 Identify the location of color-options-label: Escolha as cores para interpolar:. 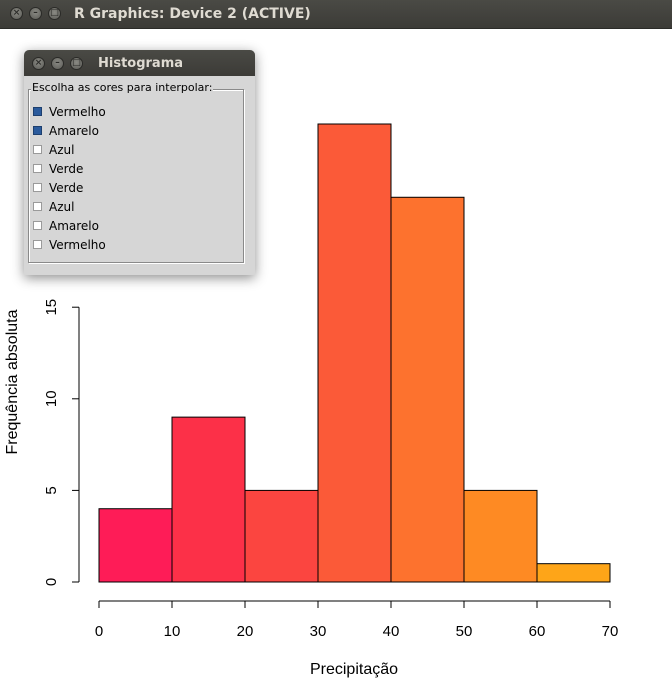
(122, 87).